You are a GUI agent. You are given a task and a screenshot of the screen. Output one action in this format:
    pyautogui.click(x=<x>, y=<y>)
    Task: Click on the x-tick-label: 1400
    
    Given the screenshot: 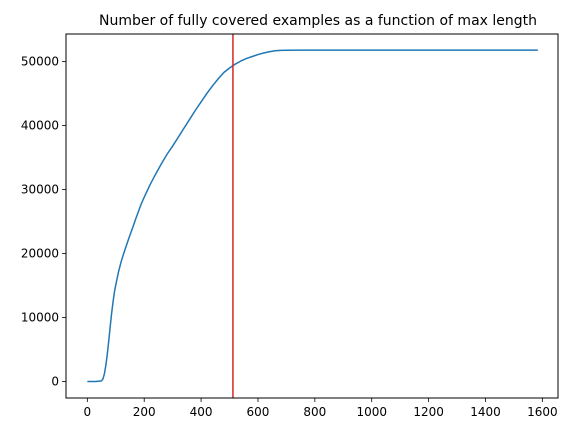 What is the action you would take?
    pyautogui.click(x=485, y=412)
    